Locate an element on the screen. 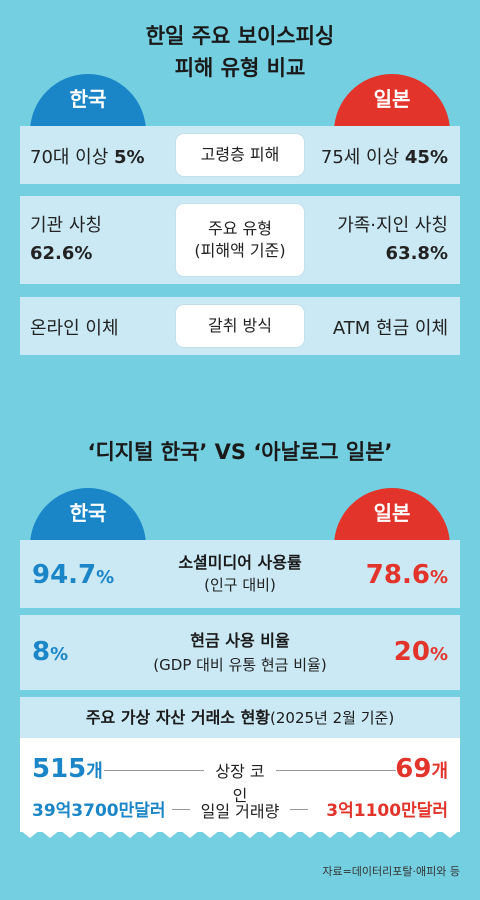 Image resolution: width=480 pixels, height=900 pixels. row-extortion-method: 온라인 이체 갈취 방식 ATM 현금 이체 is located at coordinates (240, 326).